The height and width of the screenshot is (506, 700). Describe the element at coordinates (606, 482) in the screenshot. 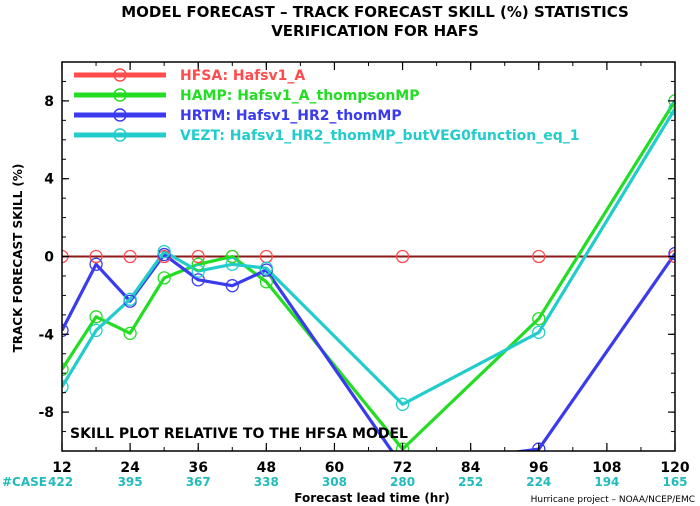

I see `case-count: 194` at that location.